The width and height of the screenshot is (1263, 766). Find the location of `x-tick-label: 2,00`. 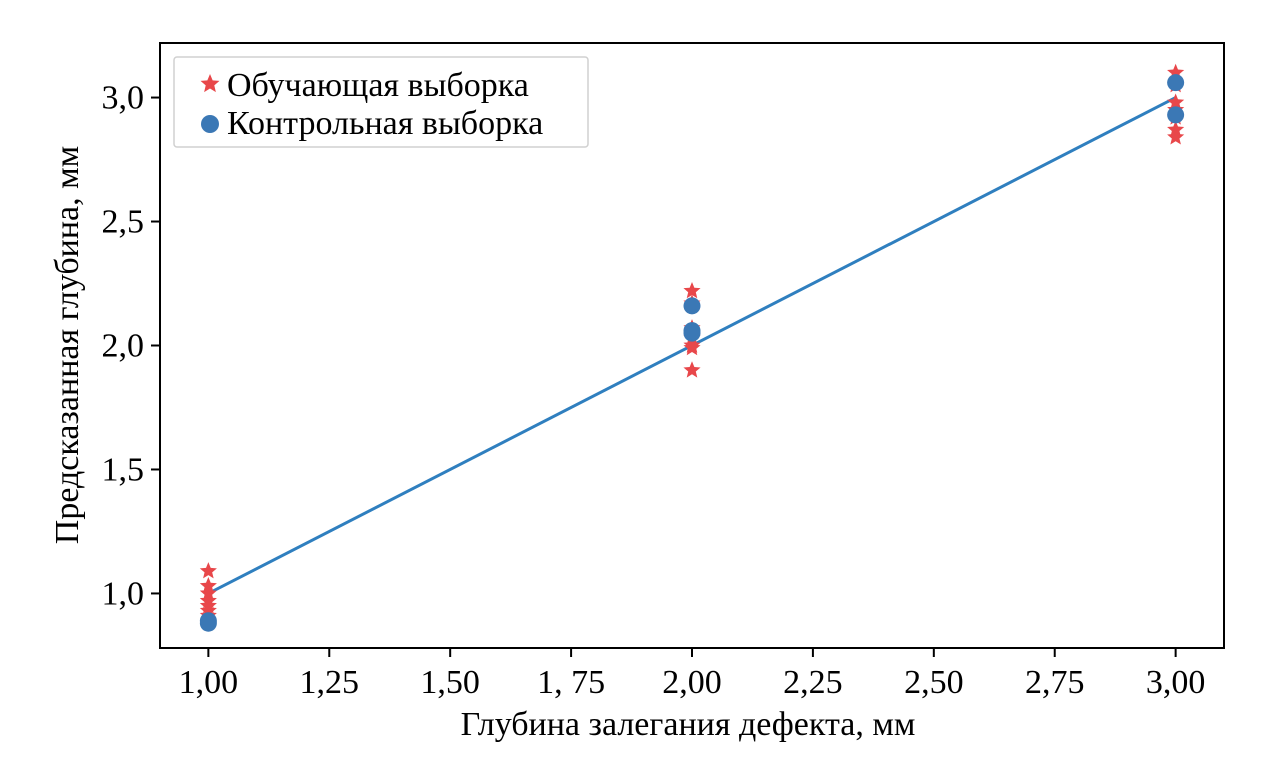

x-tick-label: 2,00 is located at coordinates (692, 682).